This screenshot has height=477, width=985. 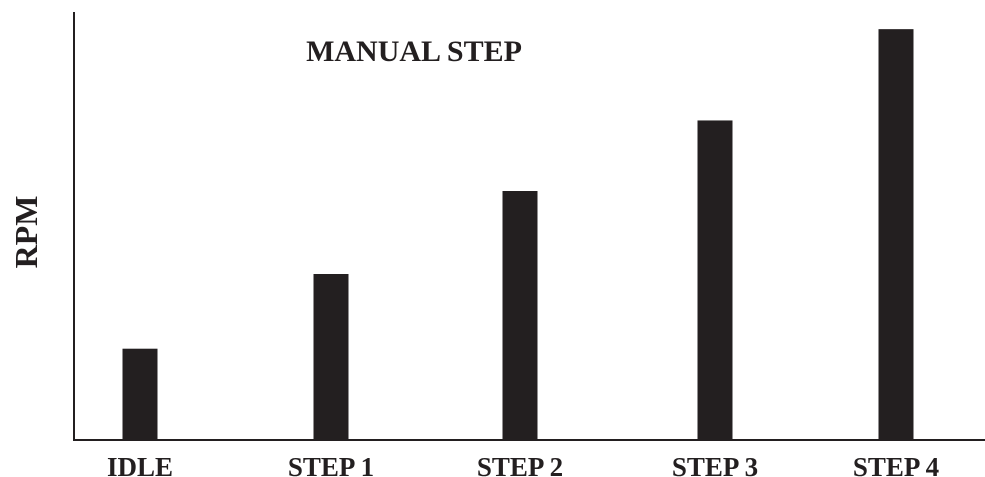 What do you see at coordinates (26, 232) in the screenshot?
I see `y-axis-label: RPM` at bounding box center [26, 232].